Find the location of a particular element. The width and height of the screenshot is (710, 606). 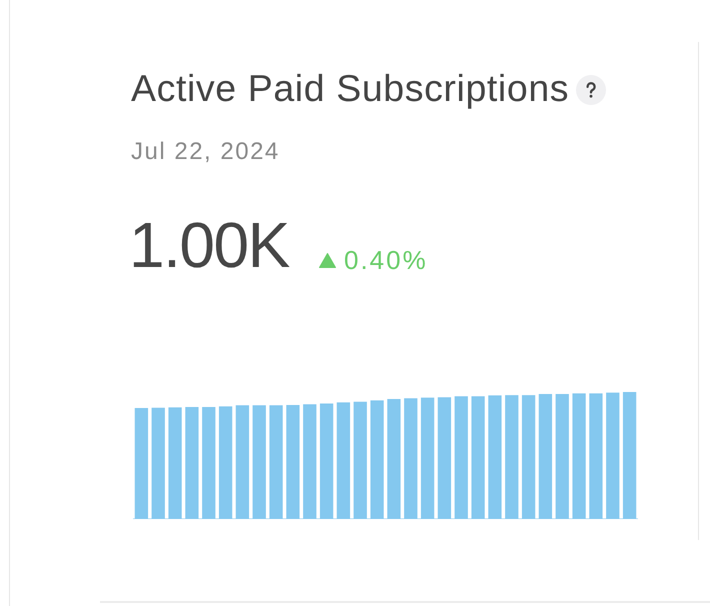

text: 1.00K is located at coordinates (209, 245).